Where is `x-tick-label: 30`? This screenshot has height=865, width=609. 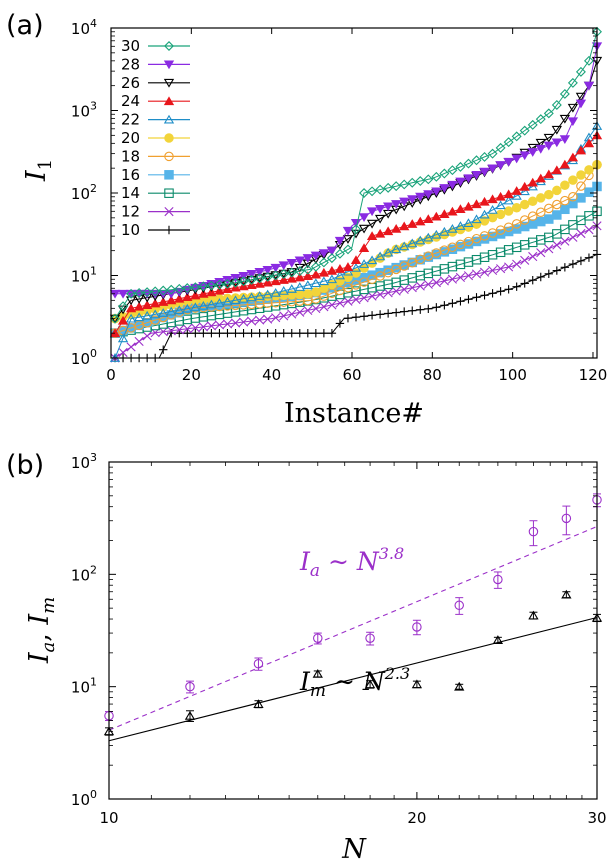 x-tick-label: 30 is located at coordinates (596, 818).